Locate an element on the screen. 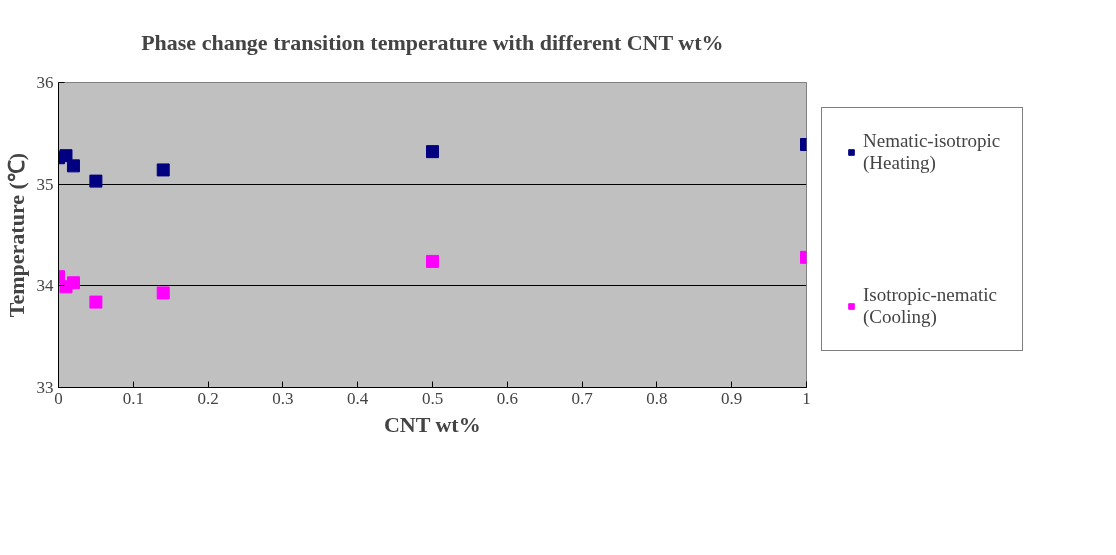  x-axis-title: CNT wt% is located at coordinates (432, 424).